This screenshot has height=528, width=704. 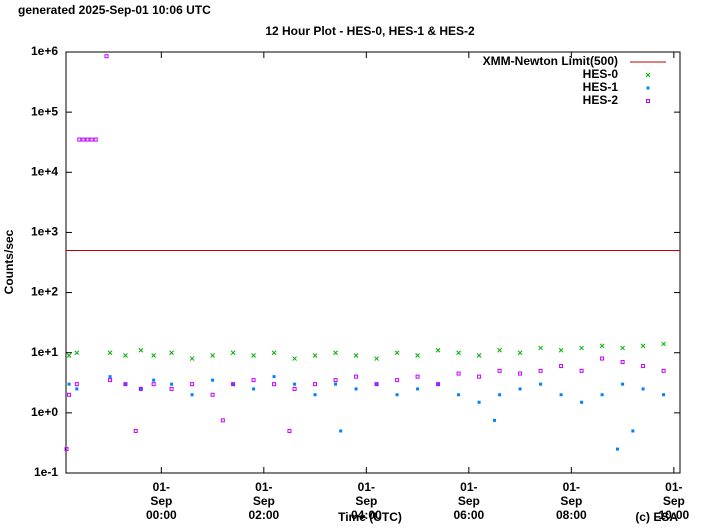 I want to click on y-axis-label: Counts/sec, so click(x=9, y=261).